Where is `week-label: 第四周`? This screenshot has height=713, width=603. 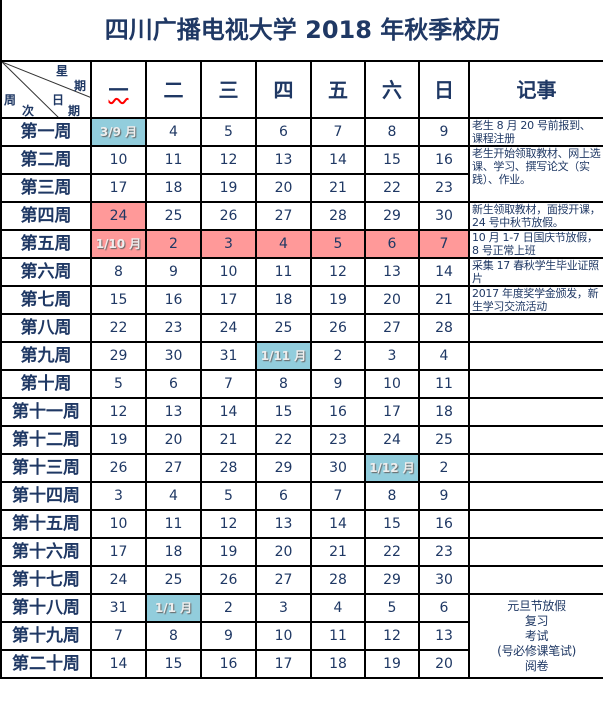 week-label: 第四周 is located at coordinates (46, 216).